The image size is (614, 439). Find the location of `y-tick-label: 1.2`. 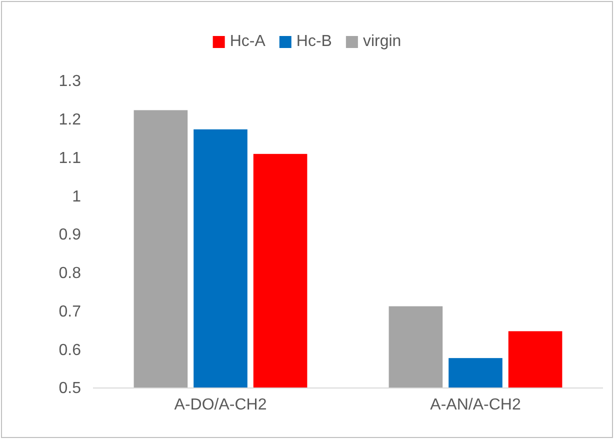

y-tick-label: 1.2 is located at coordinates (70, 119).